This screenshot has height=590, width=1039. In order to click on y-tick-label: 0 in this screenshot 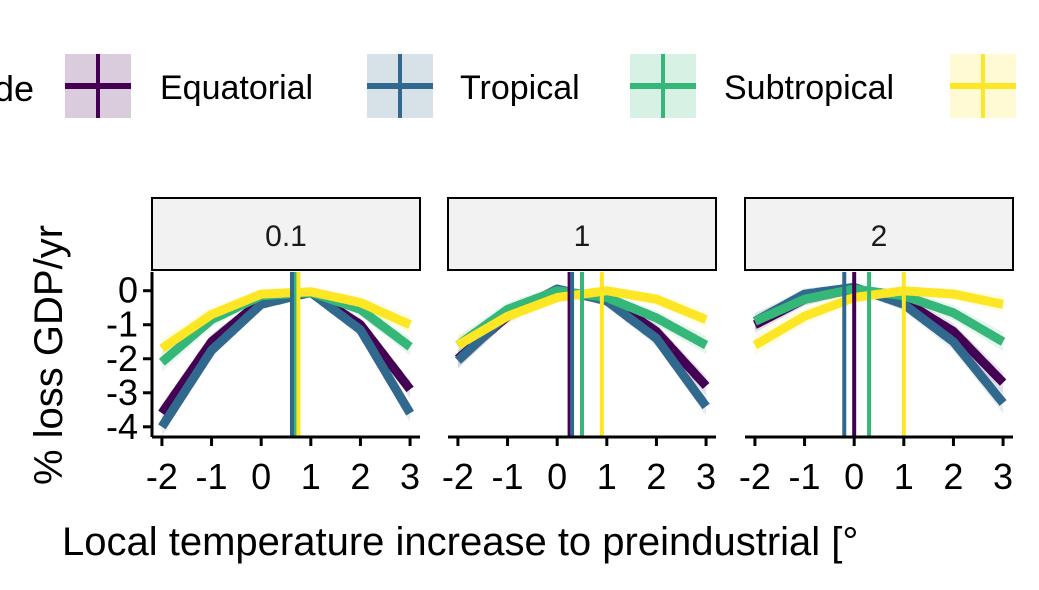, I will do `click(128, 290)`.